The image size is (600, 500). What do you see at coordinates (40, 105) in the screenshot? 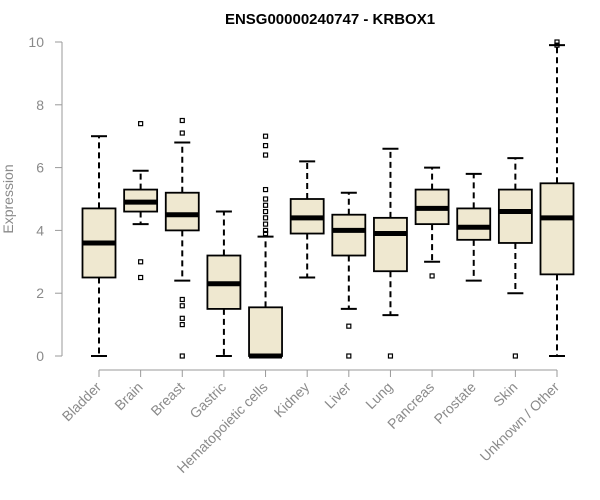
I see `y-tick-label: 8` at bounding box center [40, 105].